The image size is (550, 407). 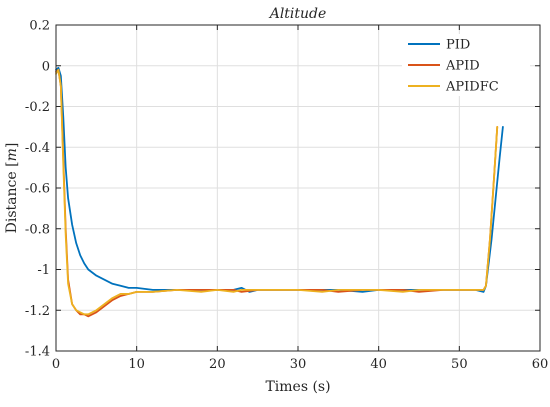 I want to click on y-tick-label: 0, so click(x=46, y=66).